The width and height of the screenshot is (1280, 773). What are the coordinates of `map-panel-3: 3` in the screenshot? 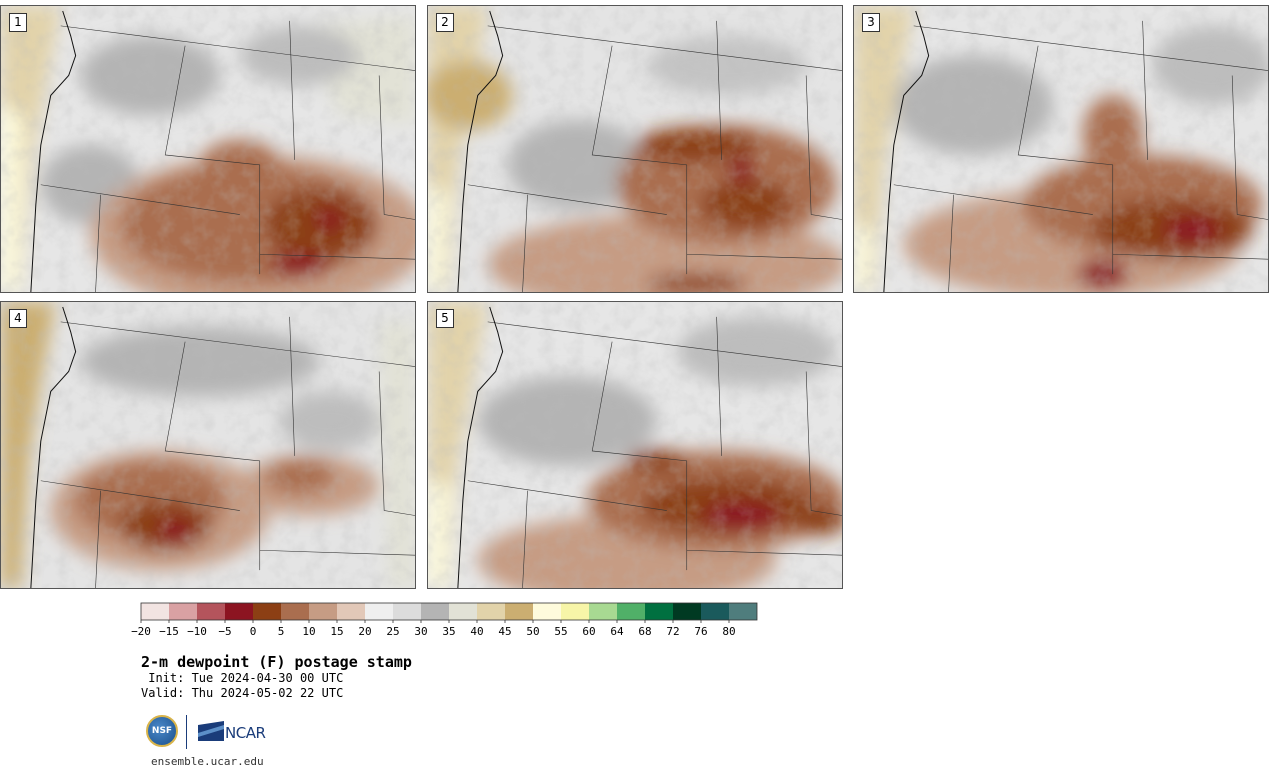 It's located at (1061, 149).